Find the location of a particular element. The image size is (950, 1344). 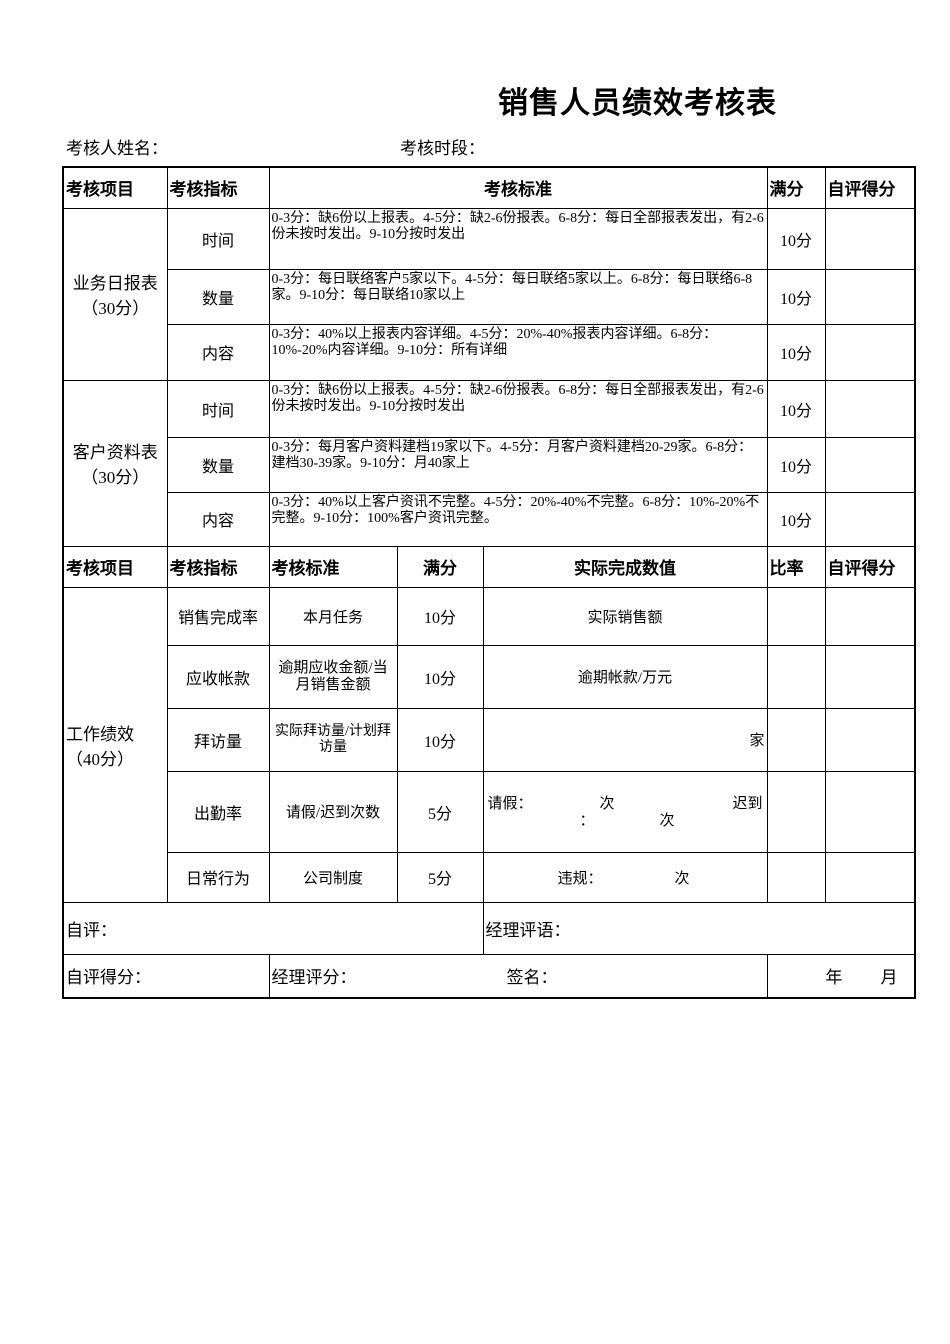

late-times: 次 is located at coordinates (667, 820).